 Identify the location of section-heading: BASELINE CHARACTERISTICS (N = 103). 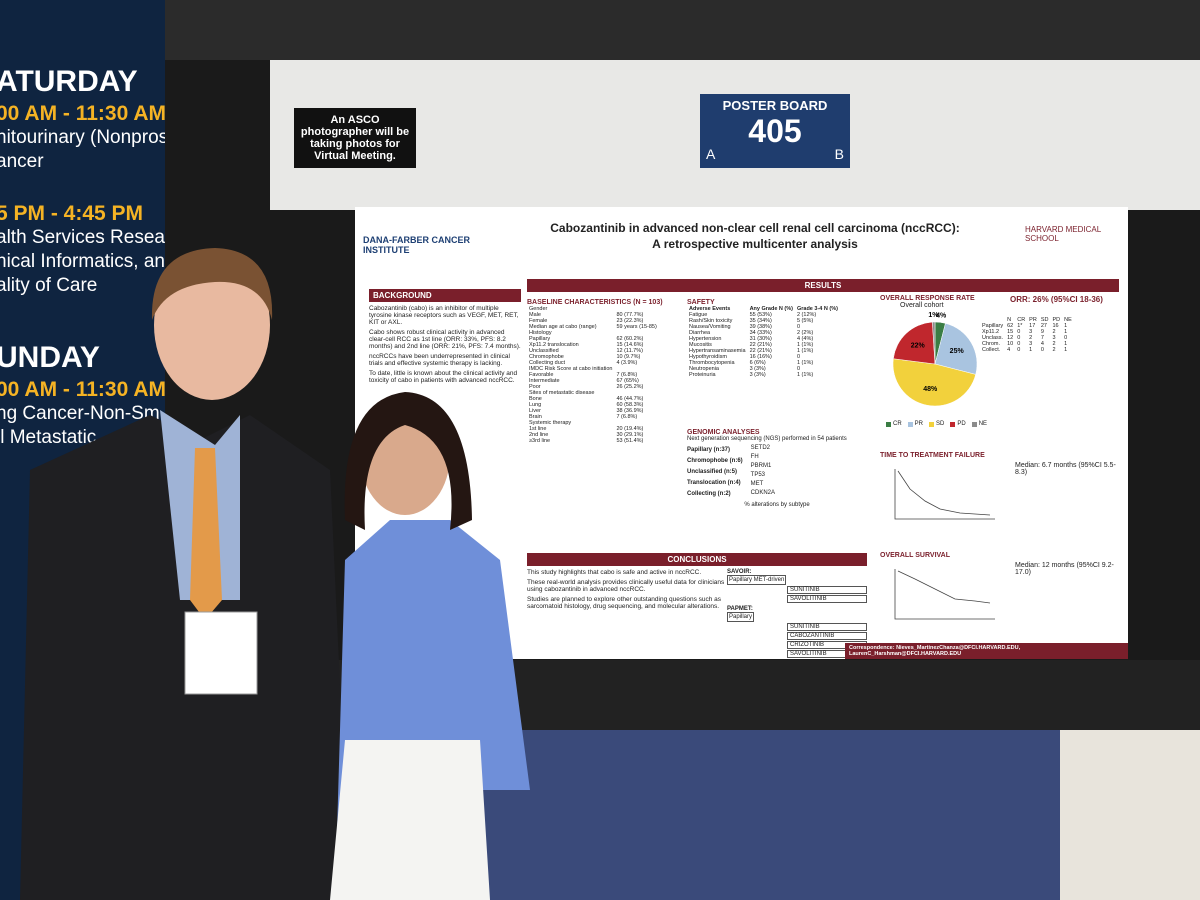
(595, 302).